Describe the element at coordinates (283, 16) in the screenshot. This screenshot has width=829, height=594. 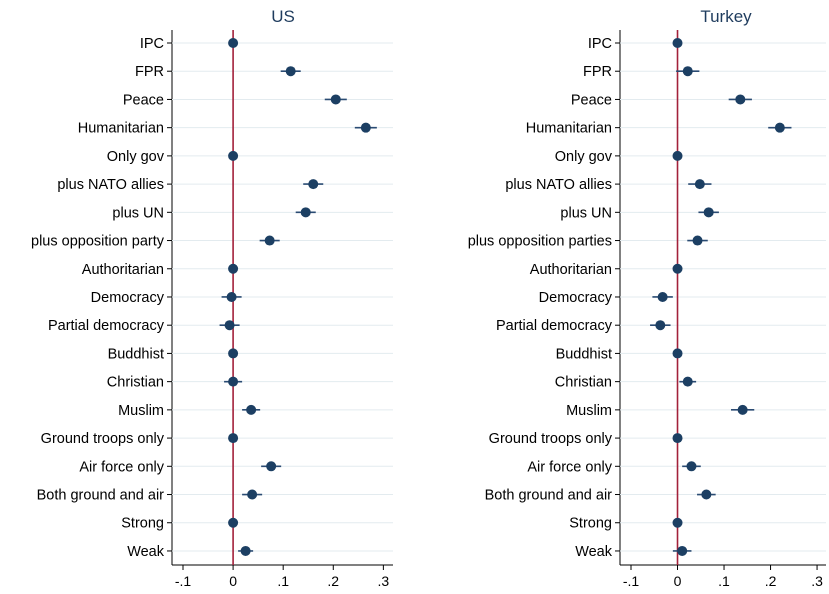
I see `panel-title: US` at that location.